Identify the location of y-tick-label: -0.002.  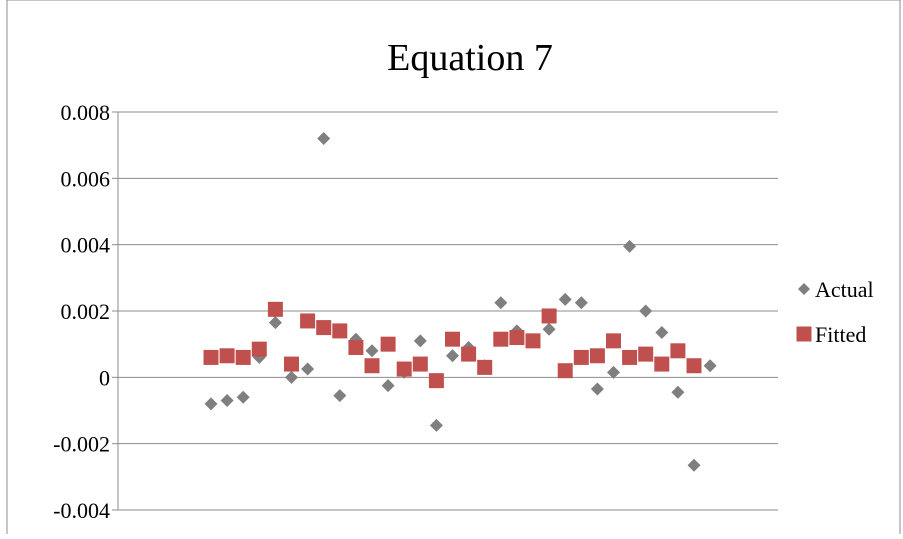
(81, 444).